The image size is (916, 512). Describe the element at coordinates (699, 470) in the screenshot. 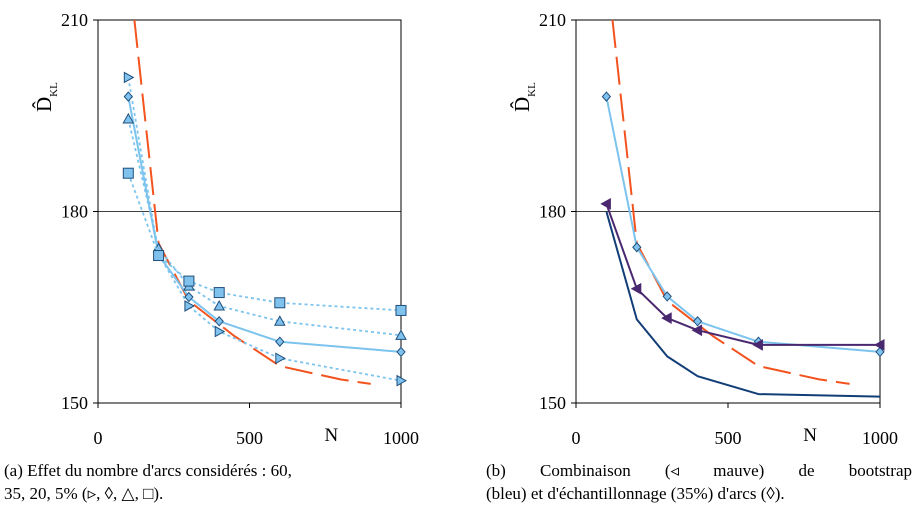

I see `caption-b-line1: (b) Combinaison (◃ mauve) de bootstrap` at that location.